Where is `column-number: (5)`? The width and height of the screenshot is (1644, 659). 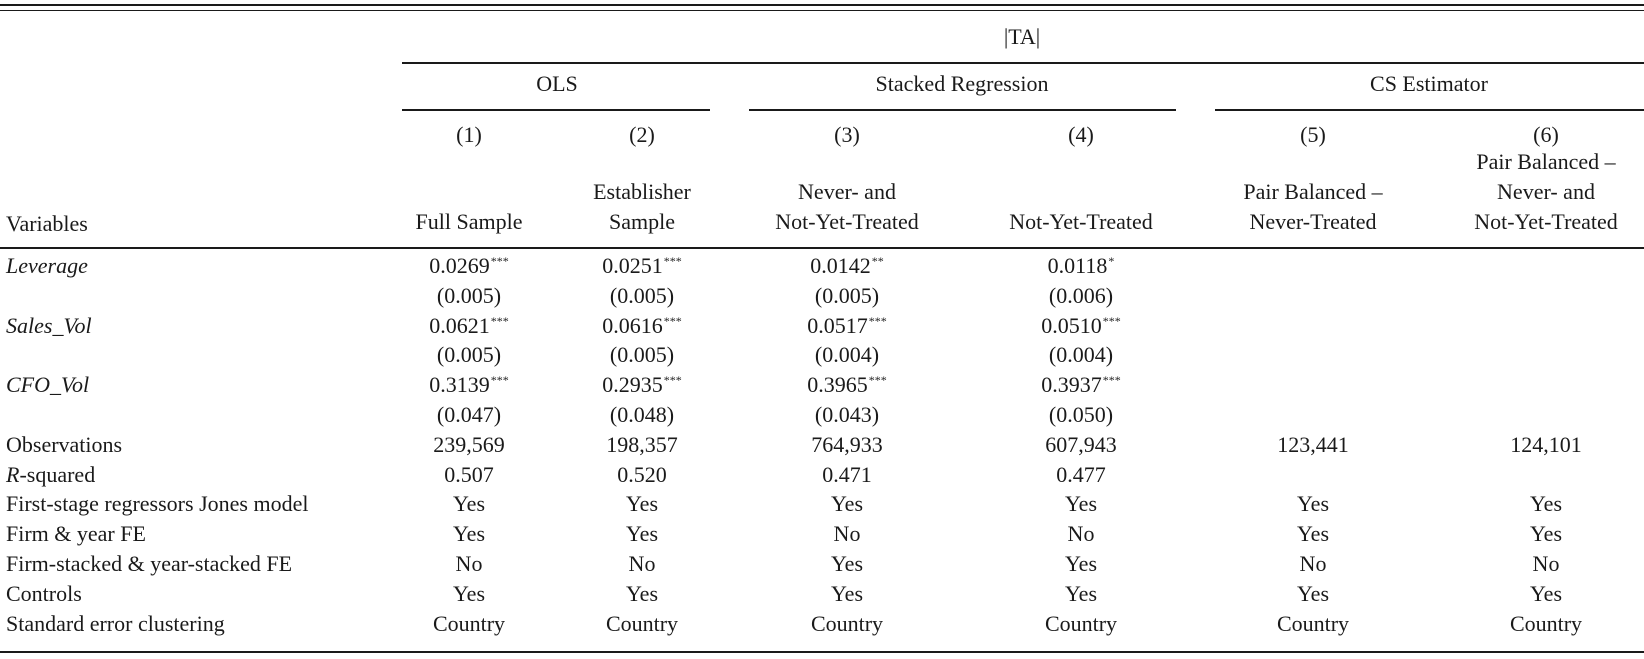 column-number: (5) is located at coordinates (1313, 134).